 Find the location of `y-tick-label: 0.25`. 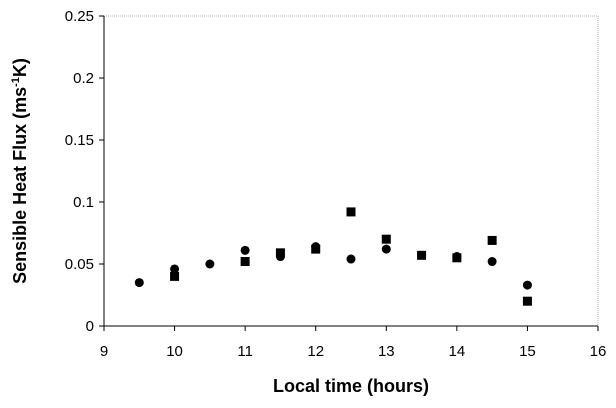

y-tick-label: 0.25 is located at coordinates (79, 16).